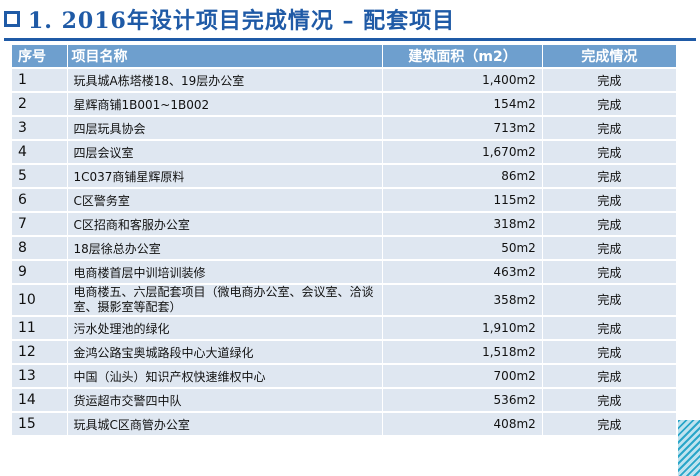 This screenshot has width=700, height=476. Describe the element at coordinates (40, 352) in the screenshot. I see `row-no: 12` at that location.